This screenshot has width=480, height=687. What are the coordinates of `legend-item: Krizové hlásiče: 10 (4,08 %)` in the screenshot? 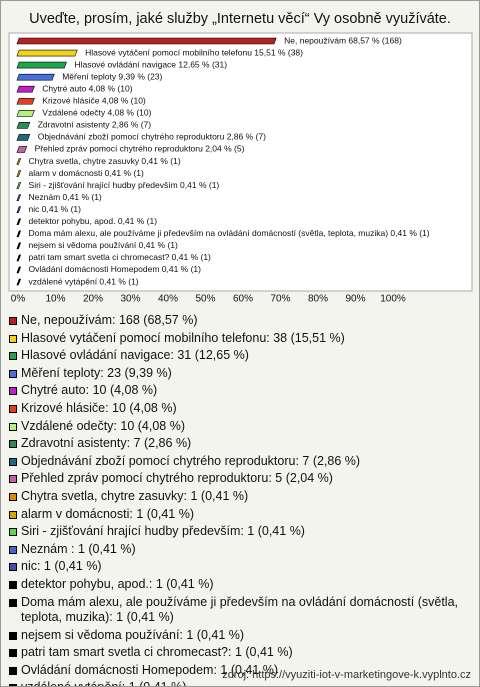 It's located at (239, 409).